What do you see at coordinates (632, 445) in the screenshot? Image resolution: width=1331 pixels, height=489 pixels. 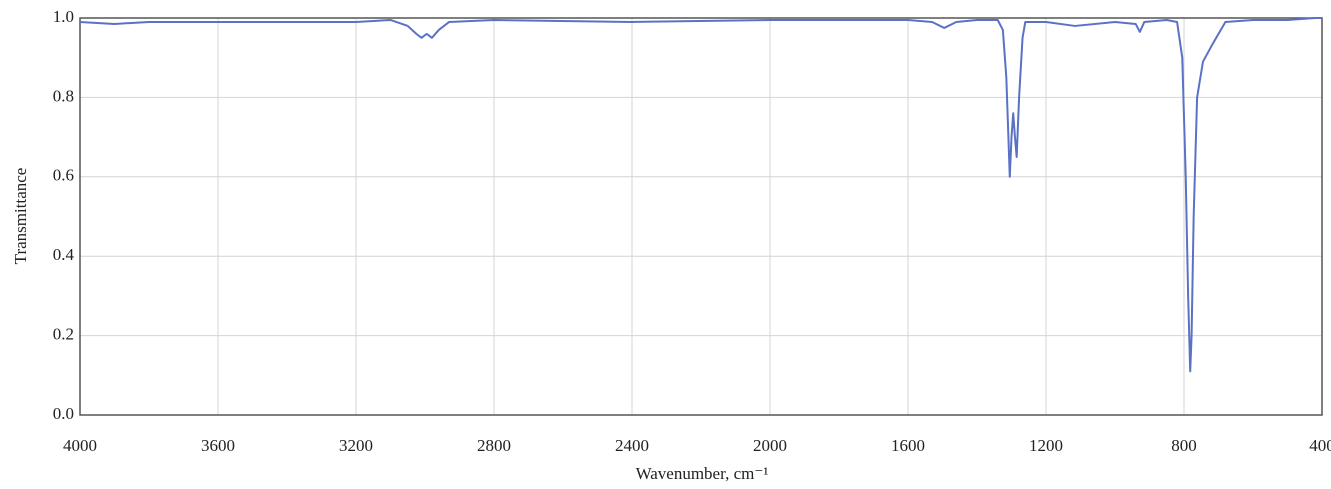 I see `x-tick-label: 2400` at bounding box center [632, 445].